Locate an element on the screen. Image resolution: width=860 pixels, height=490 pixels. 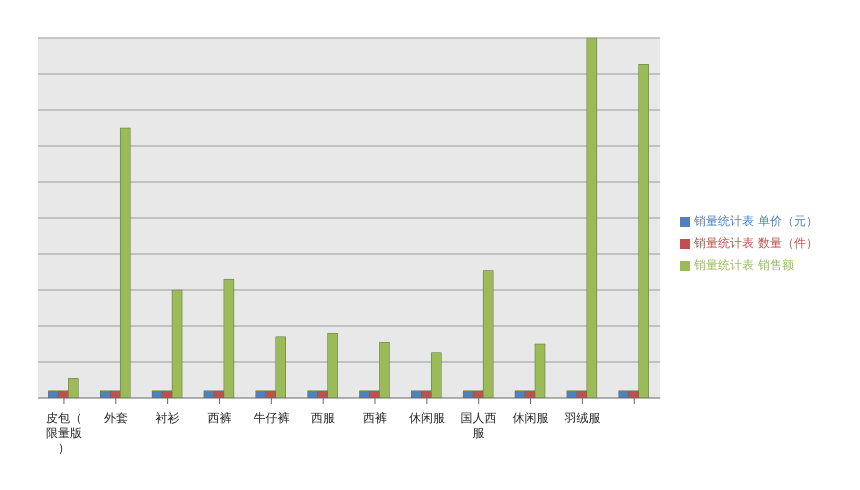
x-tick-label: 羽绒服 is located at coordinates (581, 418).